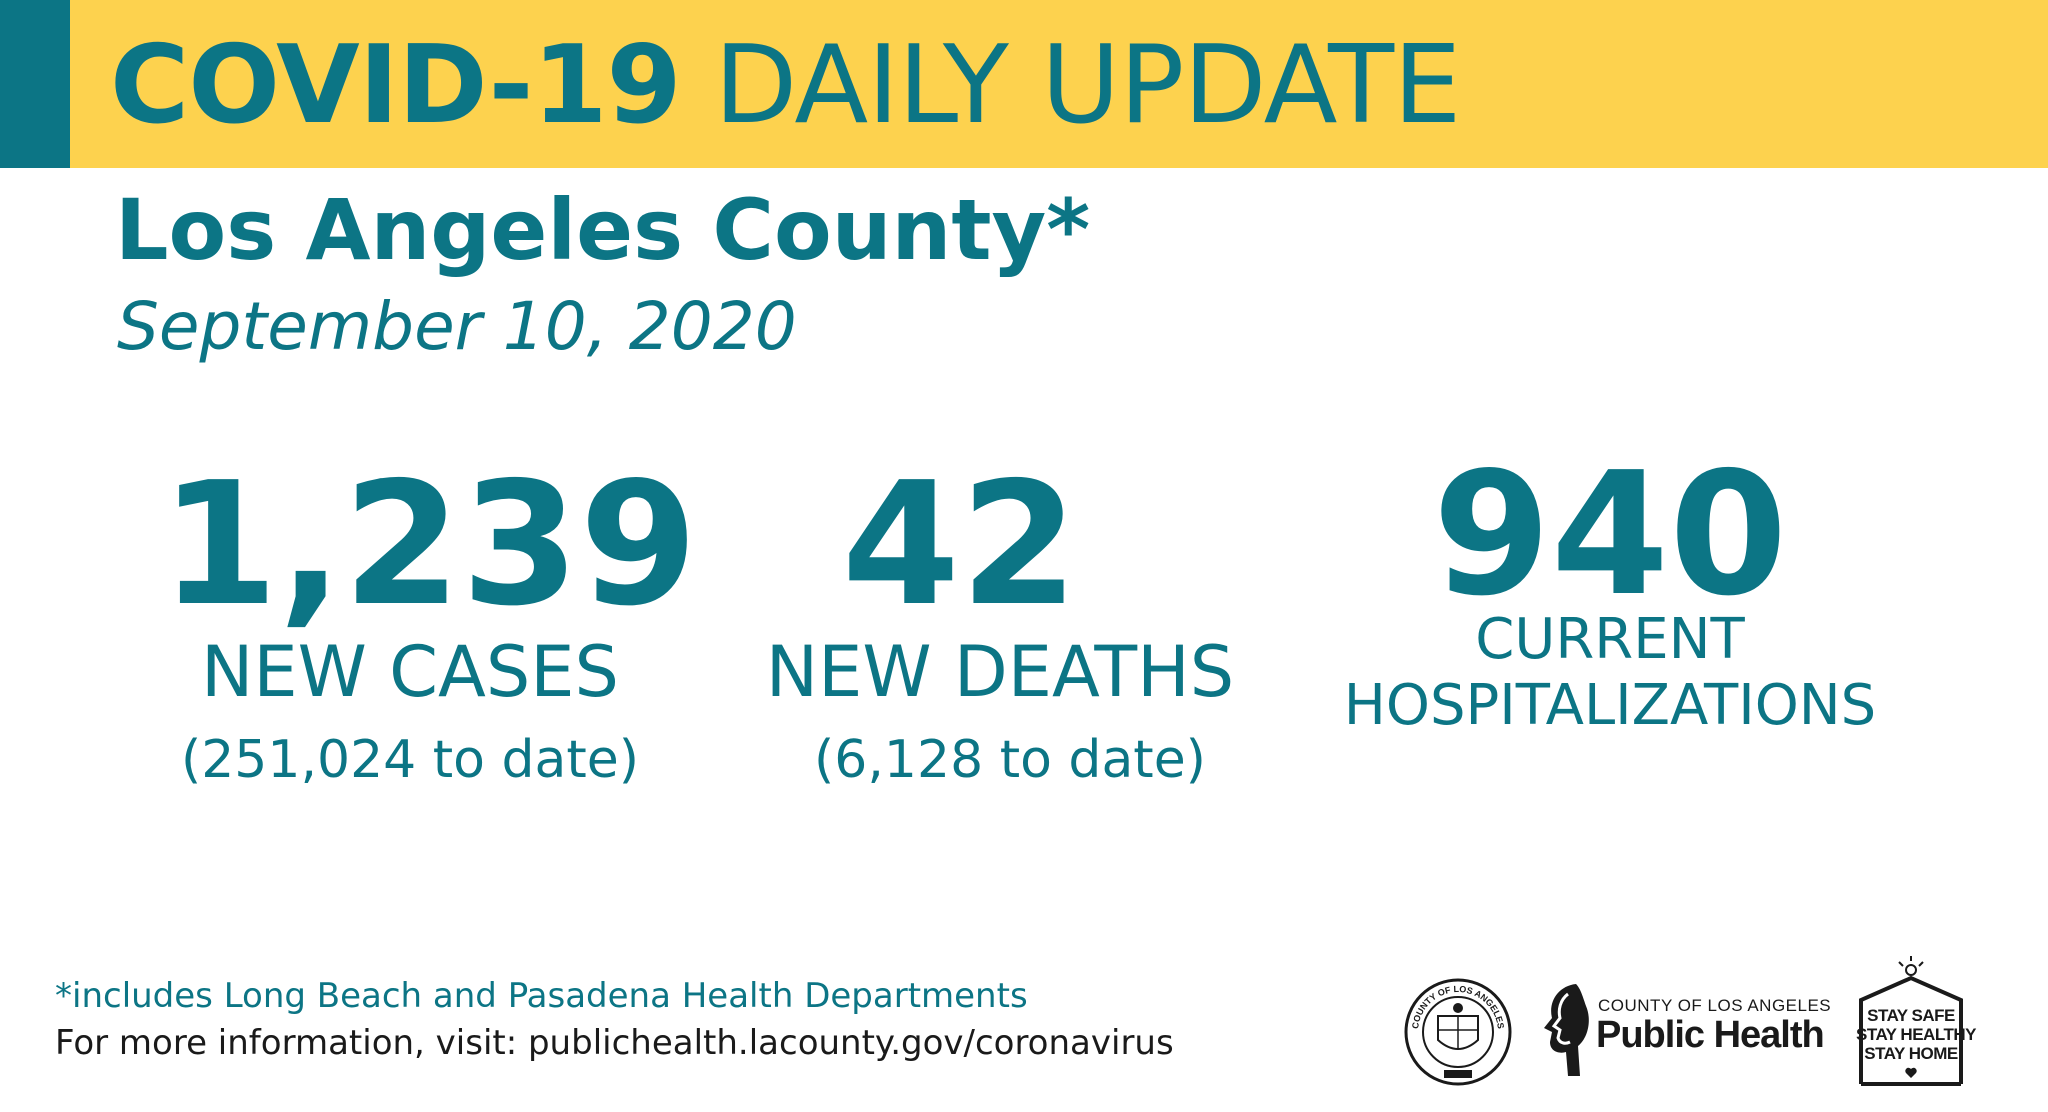  Describe the element at coordinates (1010, 760) in the screenshot. I see `total-deaths-to-date: (6,128 to date)` at that location.